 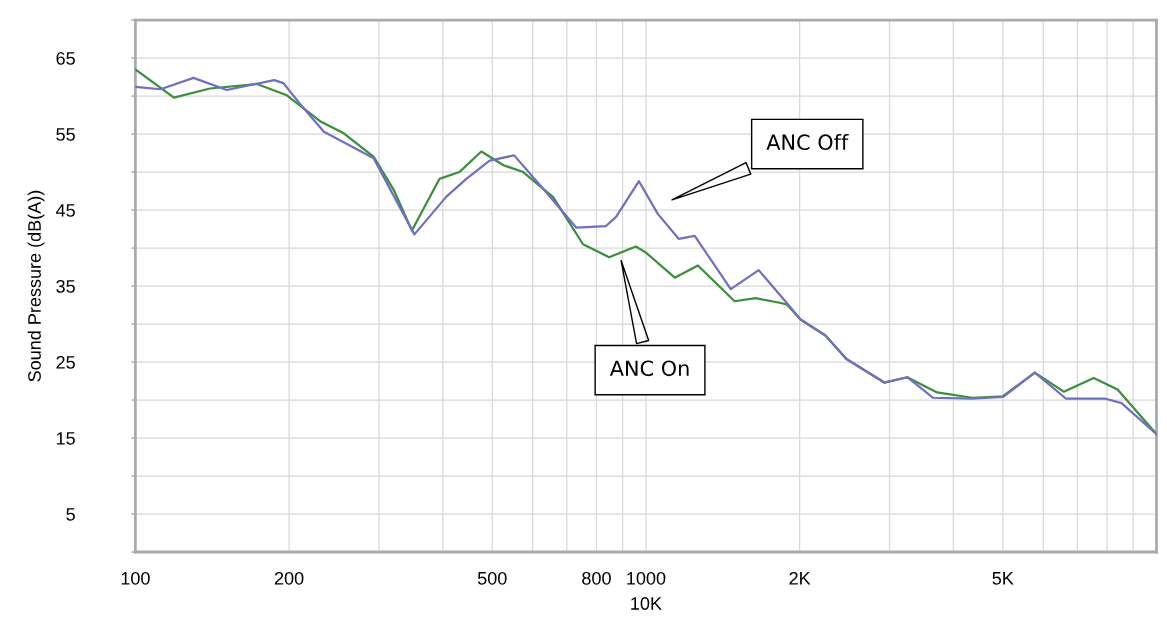 What do you see at coordinates (65, 362) in the screenshot?
I see `y-tick-label: 25` at bounding box center [65, 362].